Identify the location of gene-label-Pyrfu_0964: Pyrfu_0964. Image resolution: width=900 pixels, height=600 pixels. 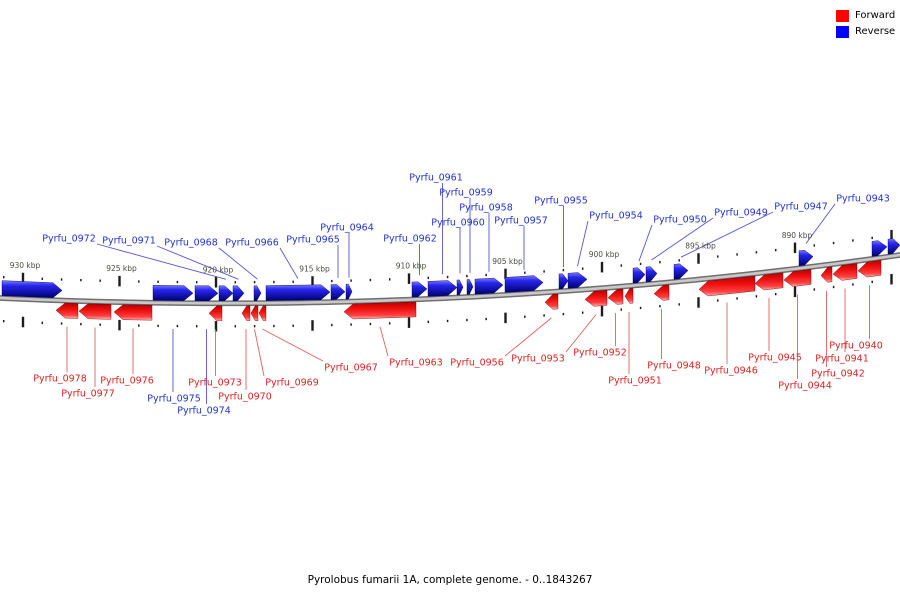
(347, 228).